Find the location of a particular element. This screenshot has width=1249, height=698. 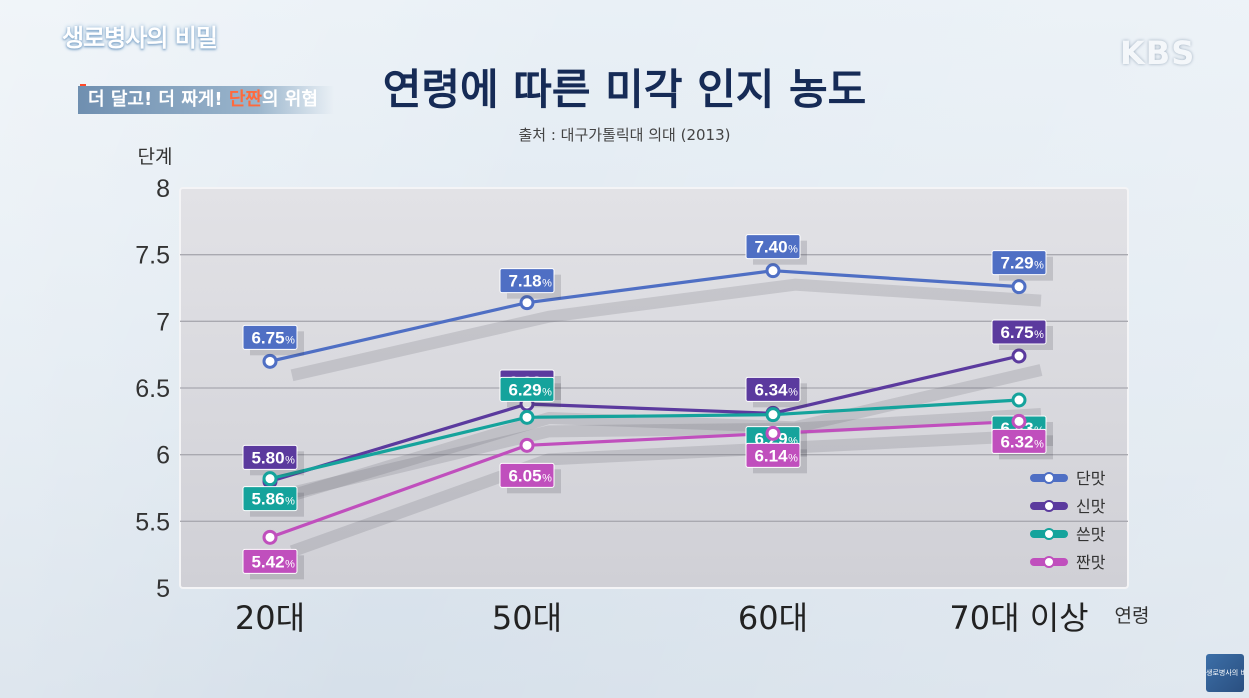

x-axis-label: 연령 is located at coordinates (1132, 616).